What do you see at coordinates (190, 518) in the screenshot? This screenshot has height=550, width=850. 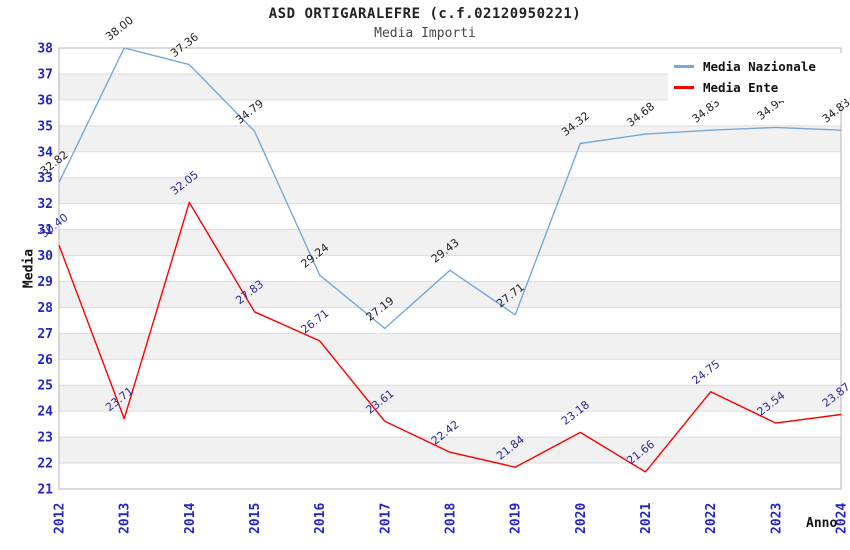 I see `x-tick-label: 2014` at bounding box center [190, 518].